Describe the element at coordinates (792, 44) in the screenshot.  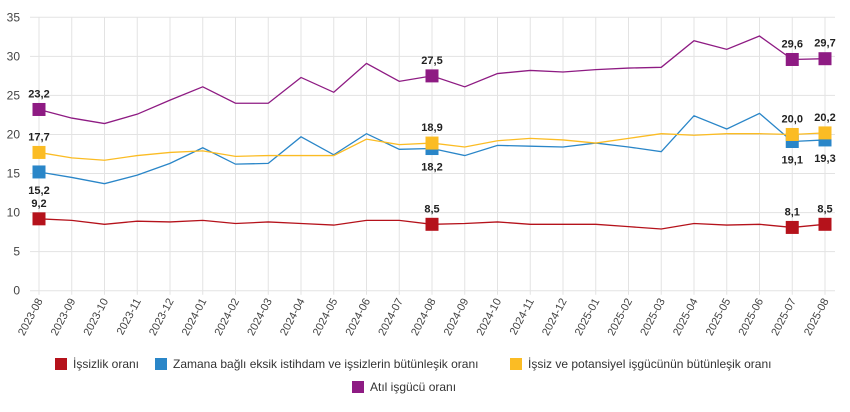
I see `data-label: 29,6` at that location.